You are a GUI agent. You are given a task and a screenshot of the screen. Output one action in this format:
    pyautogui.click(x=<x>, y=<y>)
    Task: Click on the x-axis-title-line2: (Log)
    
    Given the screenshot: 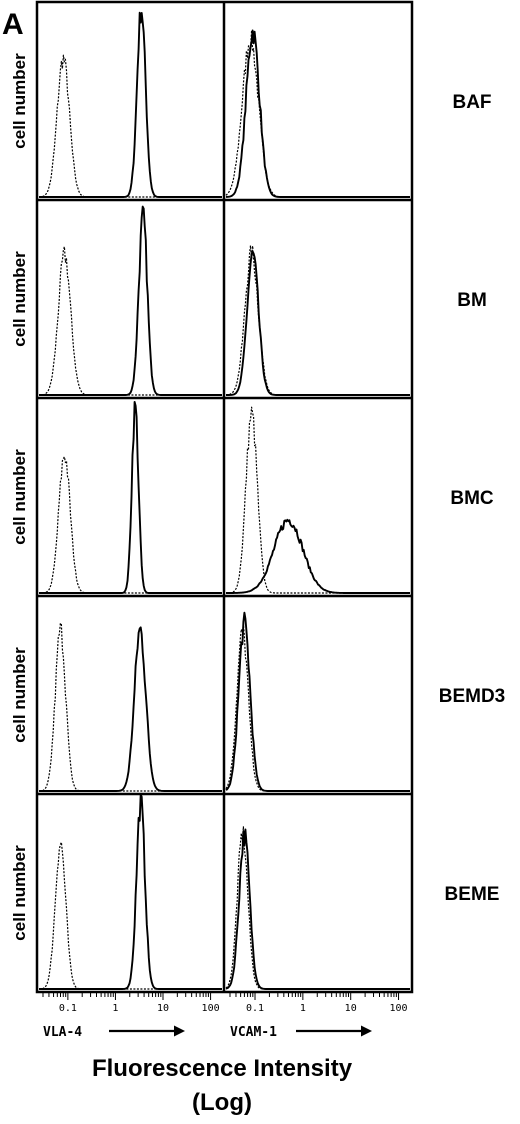 What is the action you would take?
    pyautogui.click(x=222, y=1102)
    